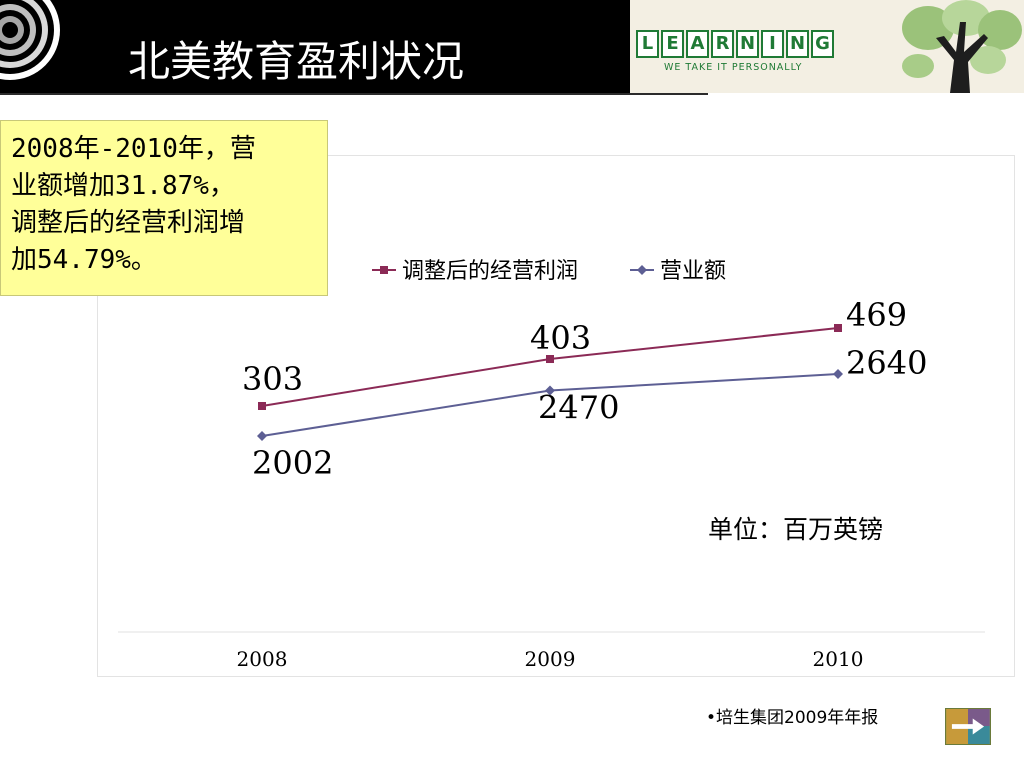 The width and height of the screenshot is (1024, 768). Describe the element at coordinates (296, 61) in the screenshot. I see `page-title: 北美教育盈利状况` at that location.